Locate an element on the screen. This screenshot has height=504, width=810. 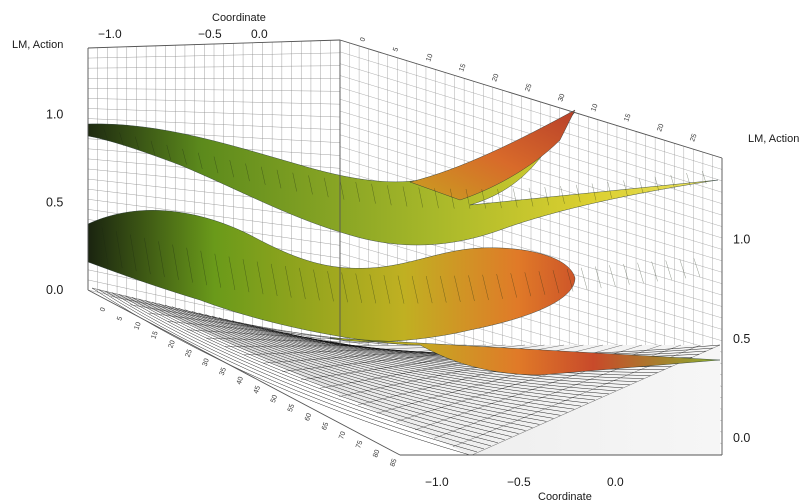
middle-surface-mesh is located at coordinates (401, 265).